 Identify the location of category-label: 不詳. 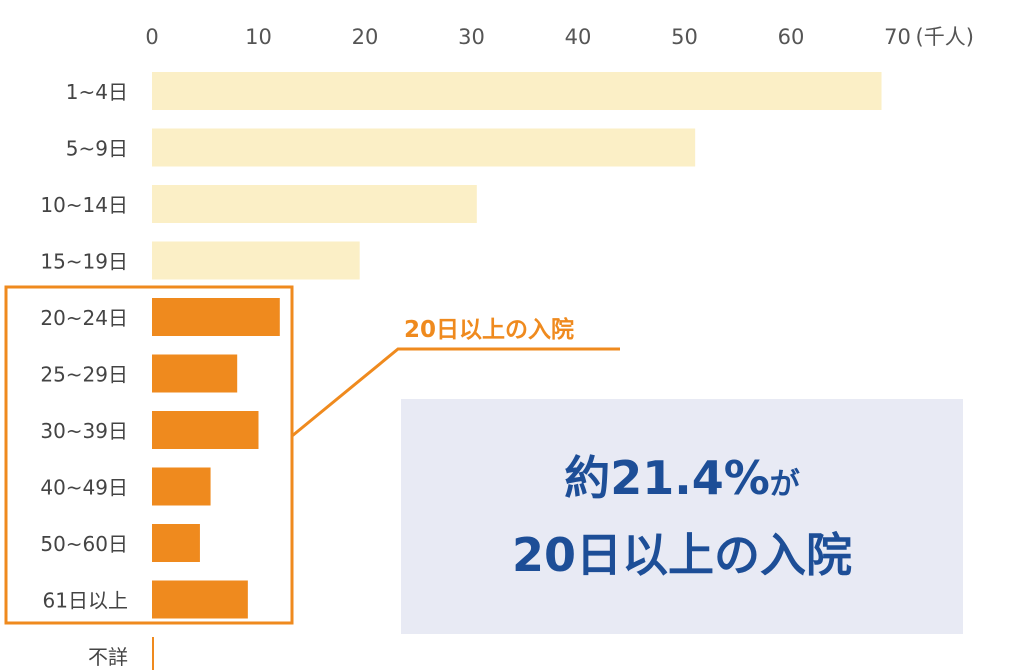
(108, 657).